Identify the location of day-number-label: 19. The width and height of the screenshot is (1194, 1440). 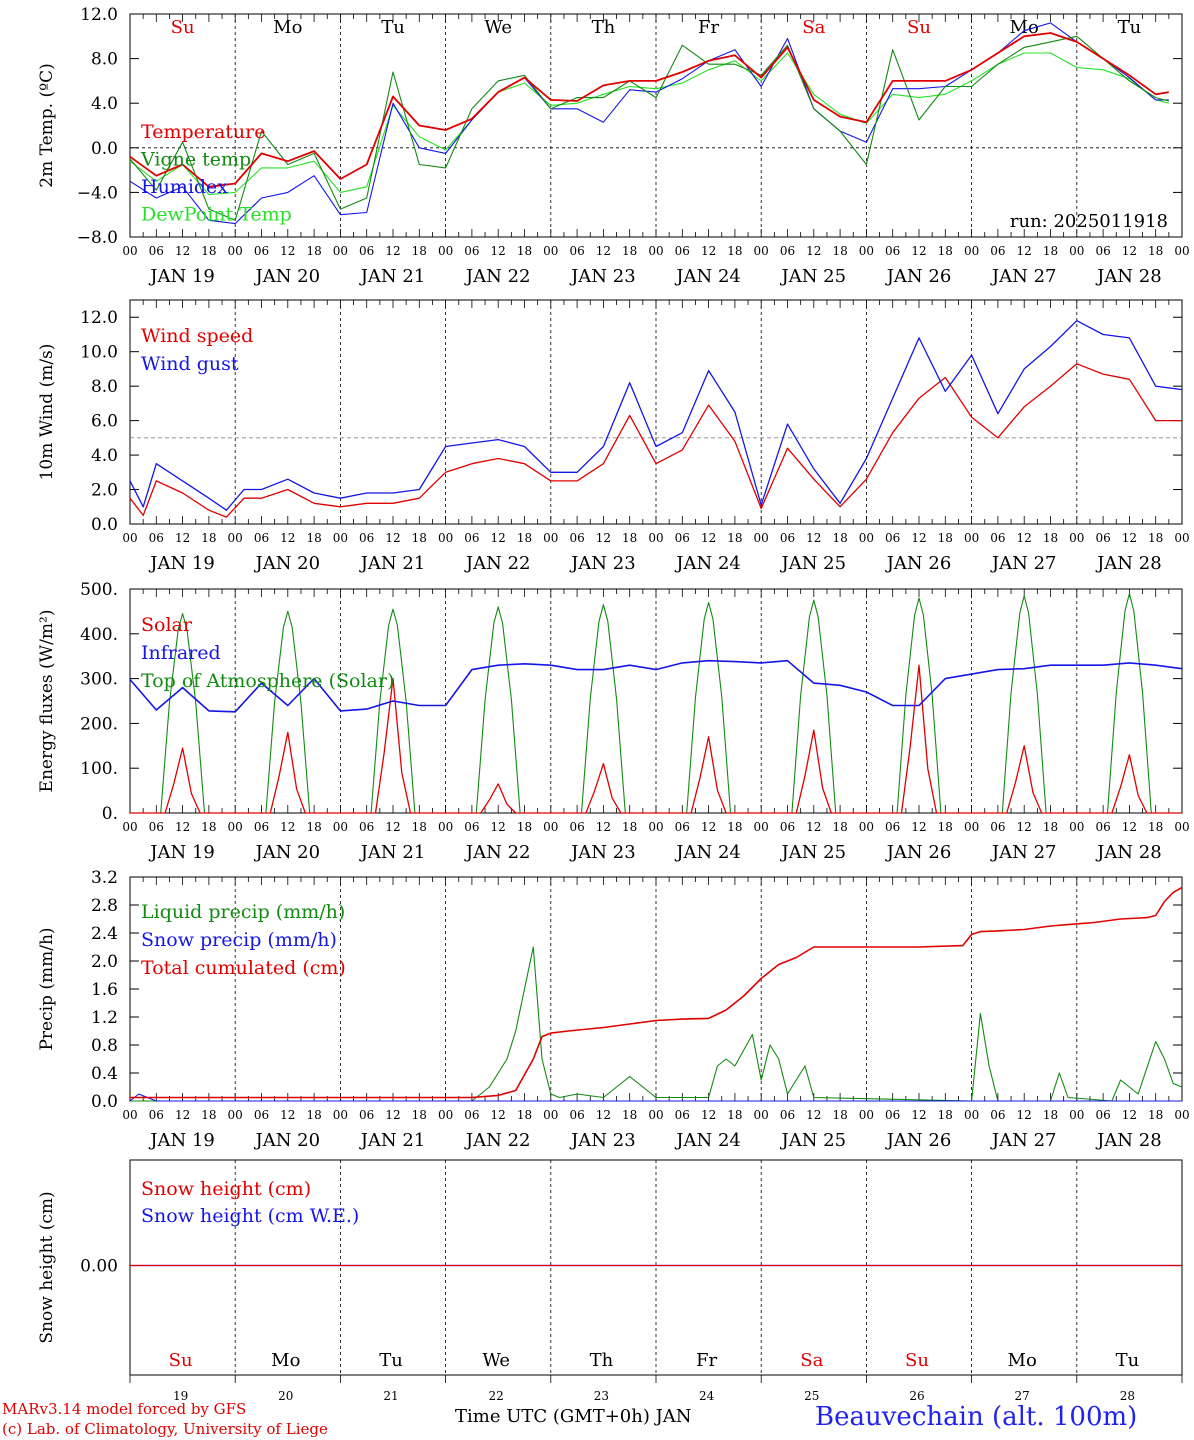
(180, 1396).